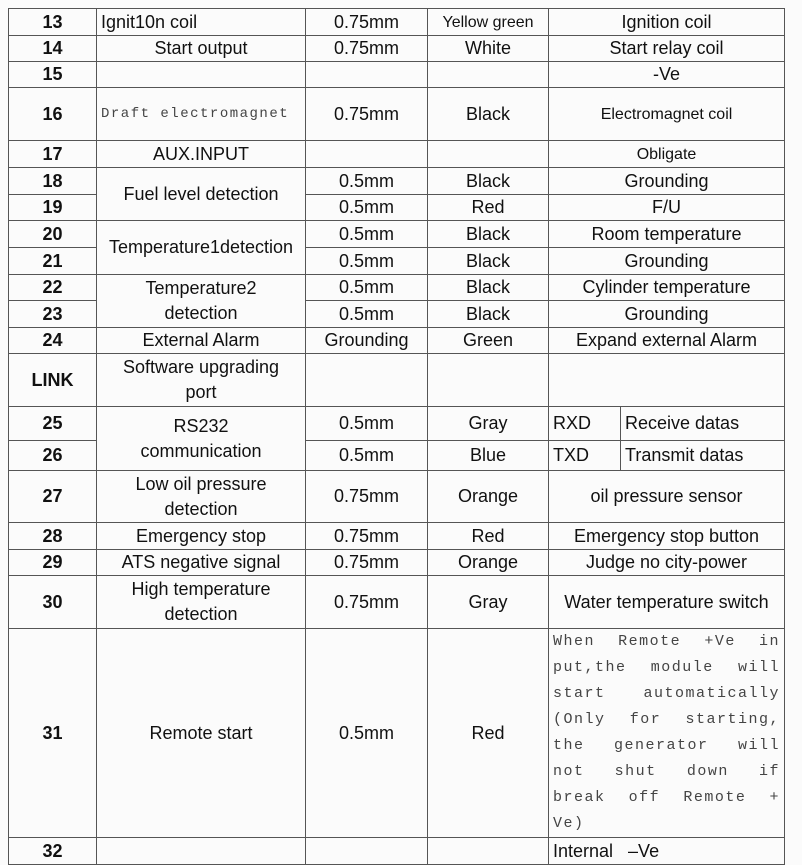  Describe the element at coordinates (52, 261) in the screenshot. I see `pin-number: 21` at that location.